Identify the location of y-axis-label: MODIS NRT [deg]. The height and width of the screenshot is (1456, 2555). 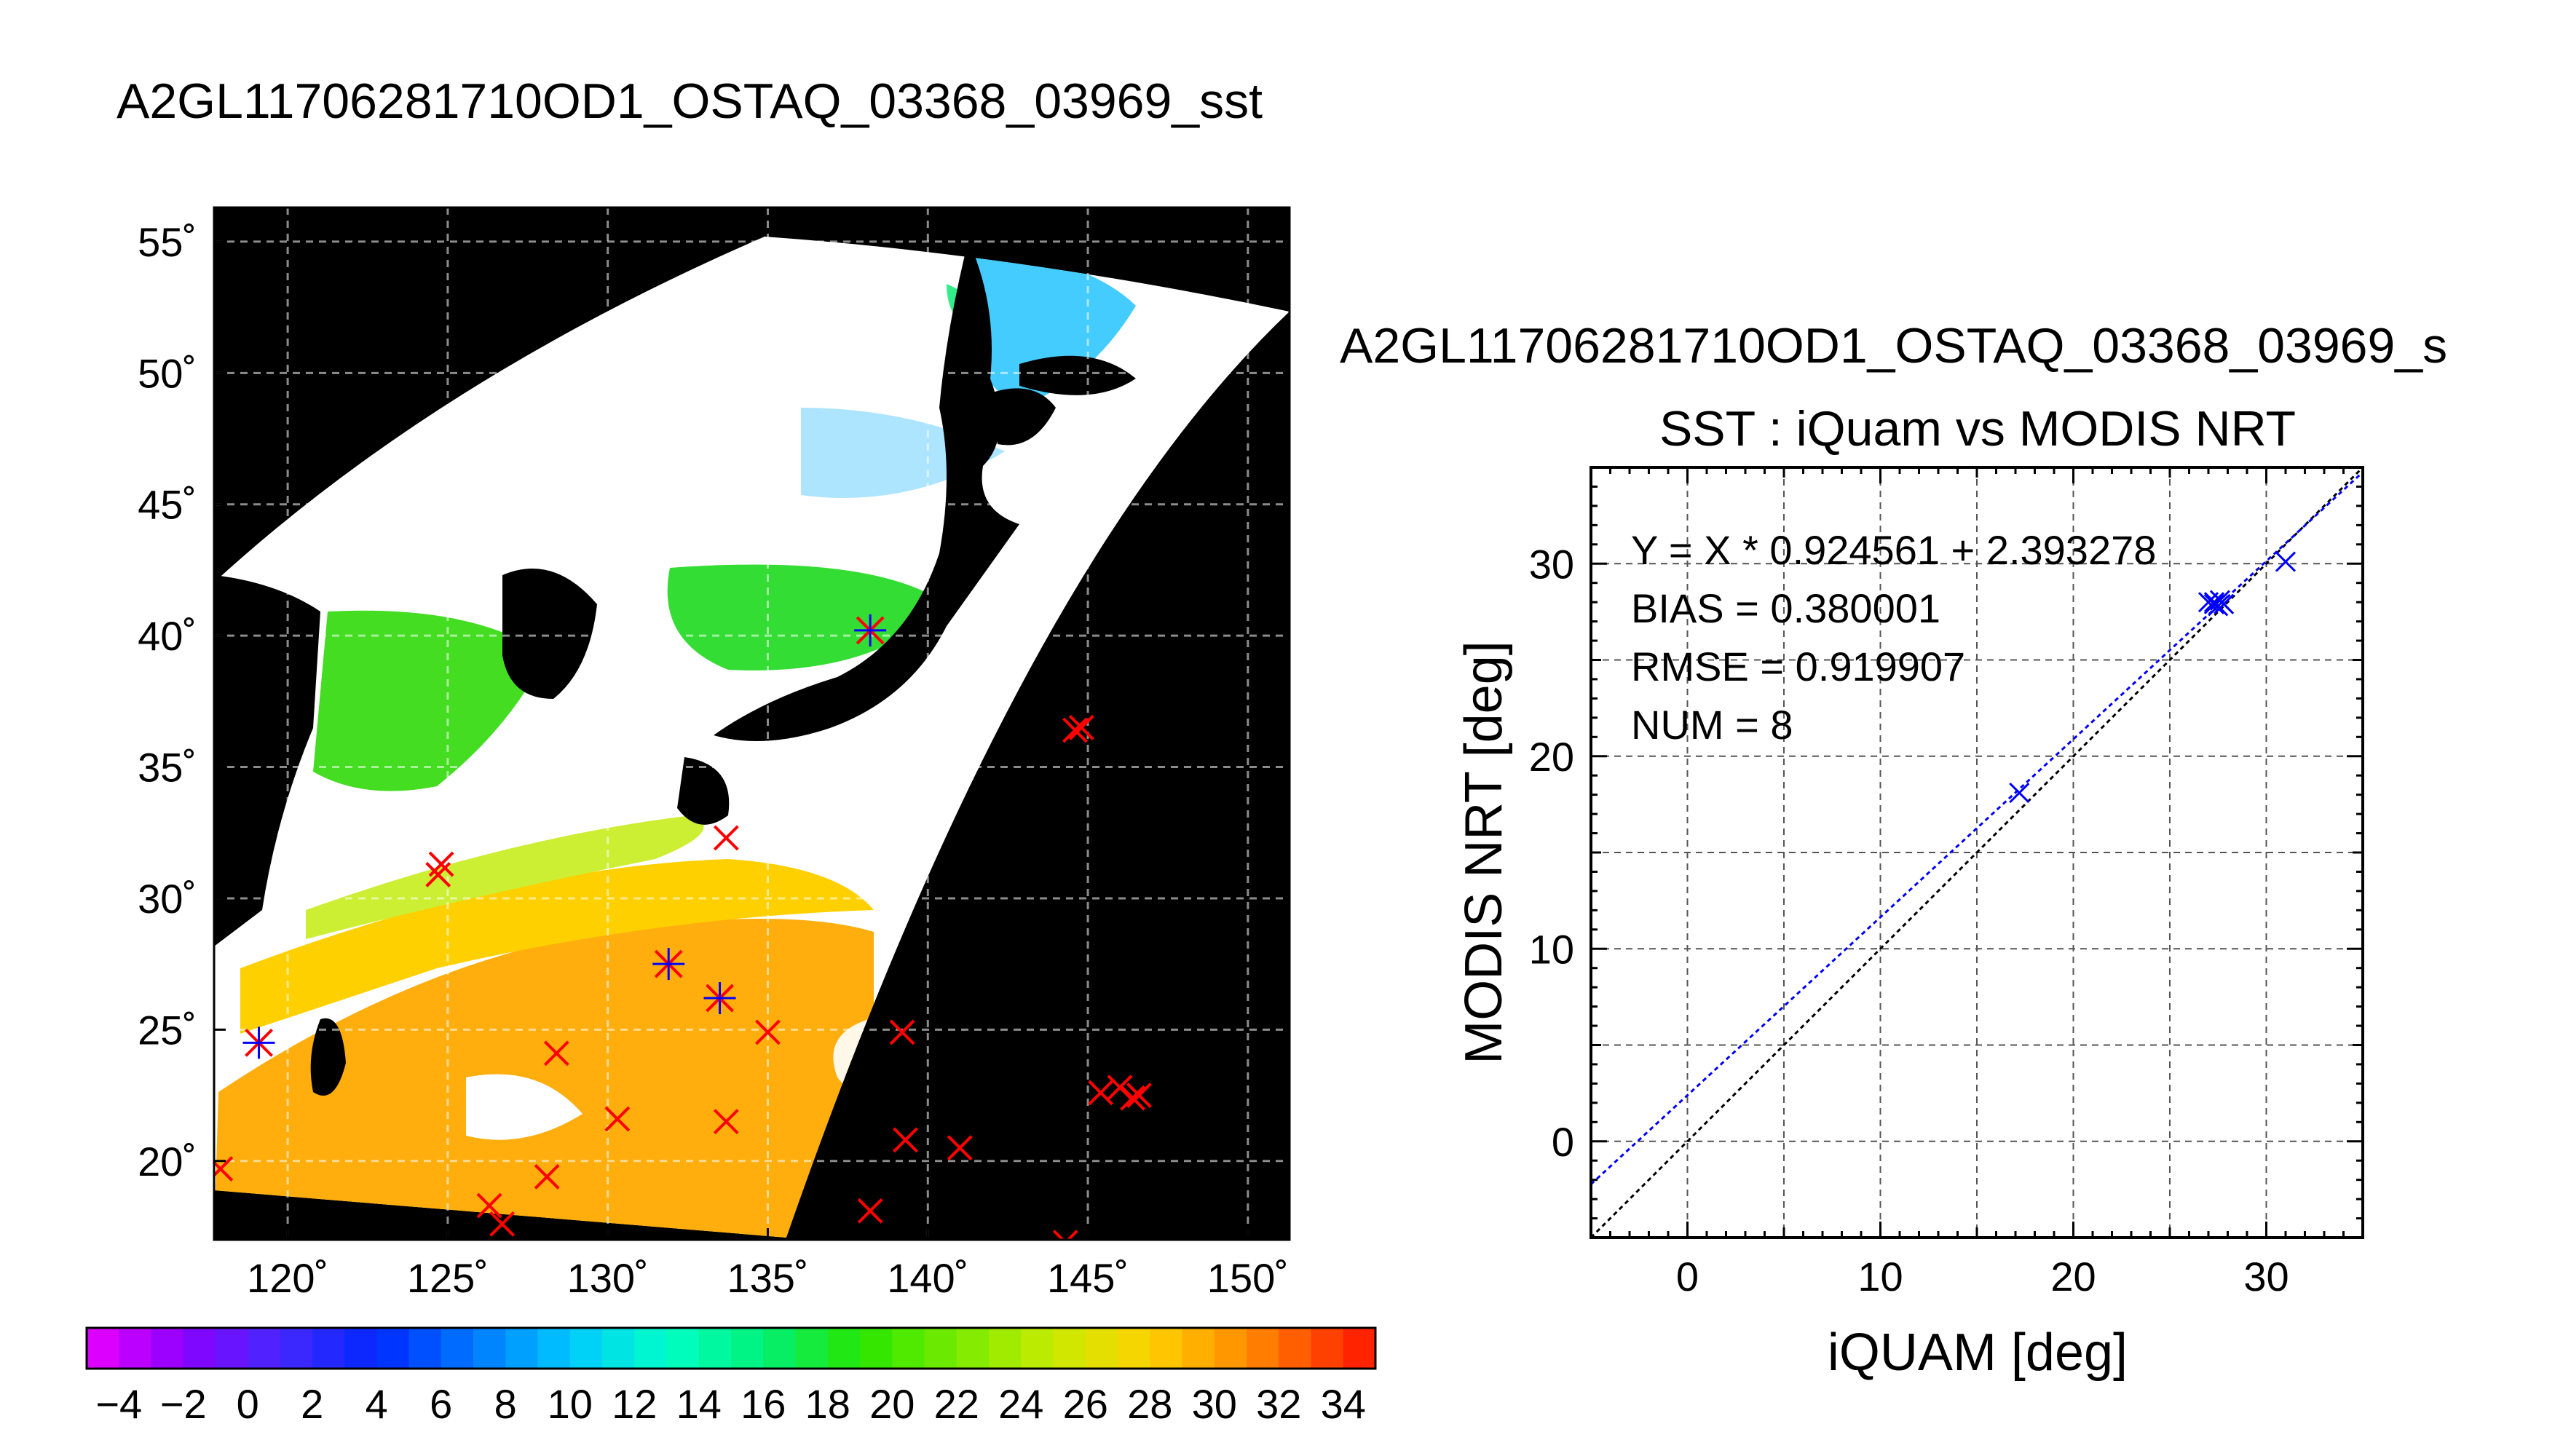
(1484, 852).